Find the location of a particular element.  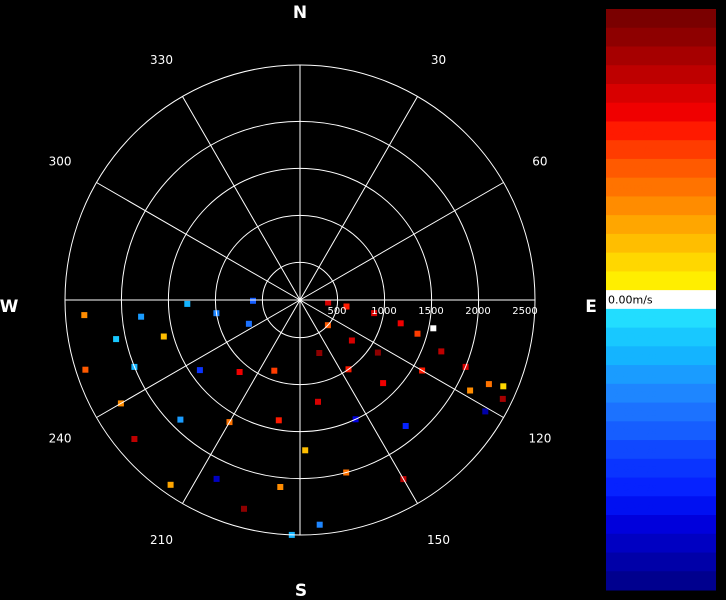

azimuth-tick-label: 150 is located at coordinates (438, 540).